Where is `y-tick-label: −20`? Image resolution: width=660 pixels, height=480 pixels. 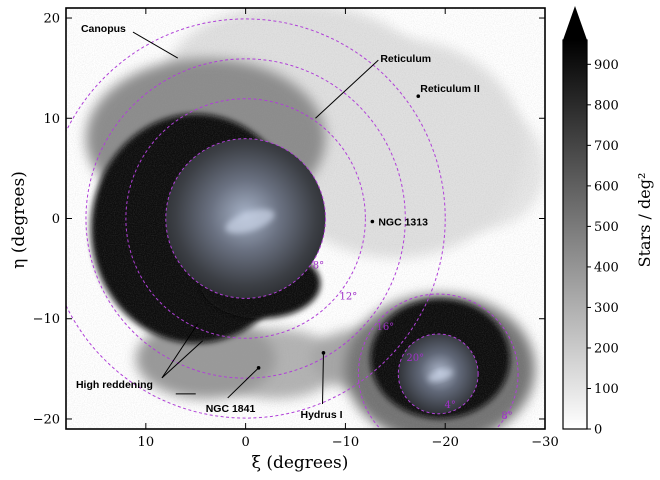
y-tick-label: −20 is located at coordinates (46, 419).